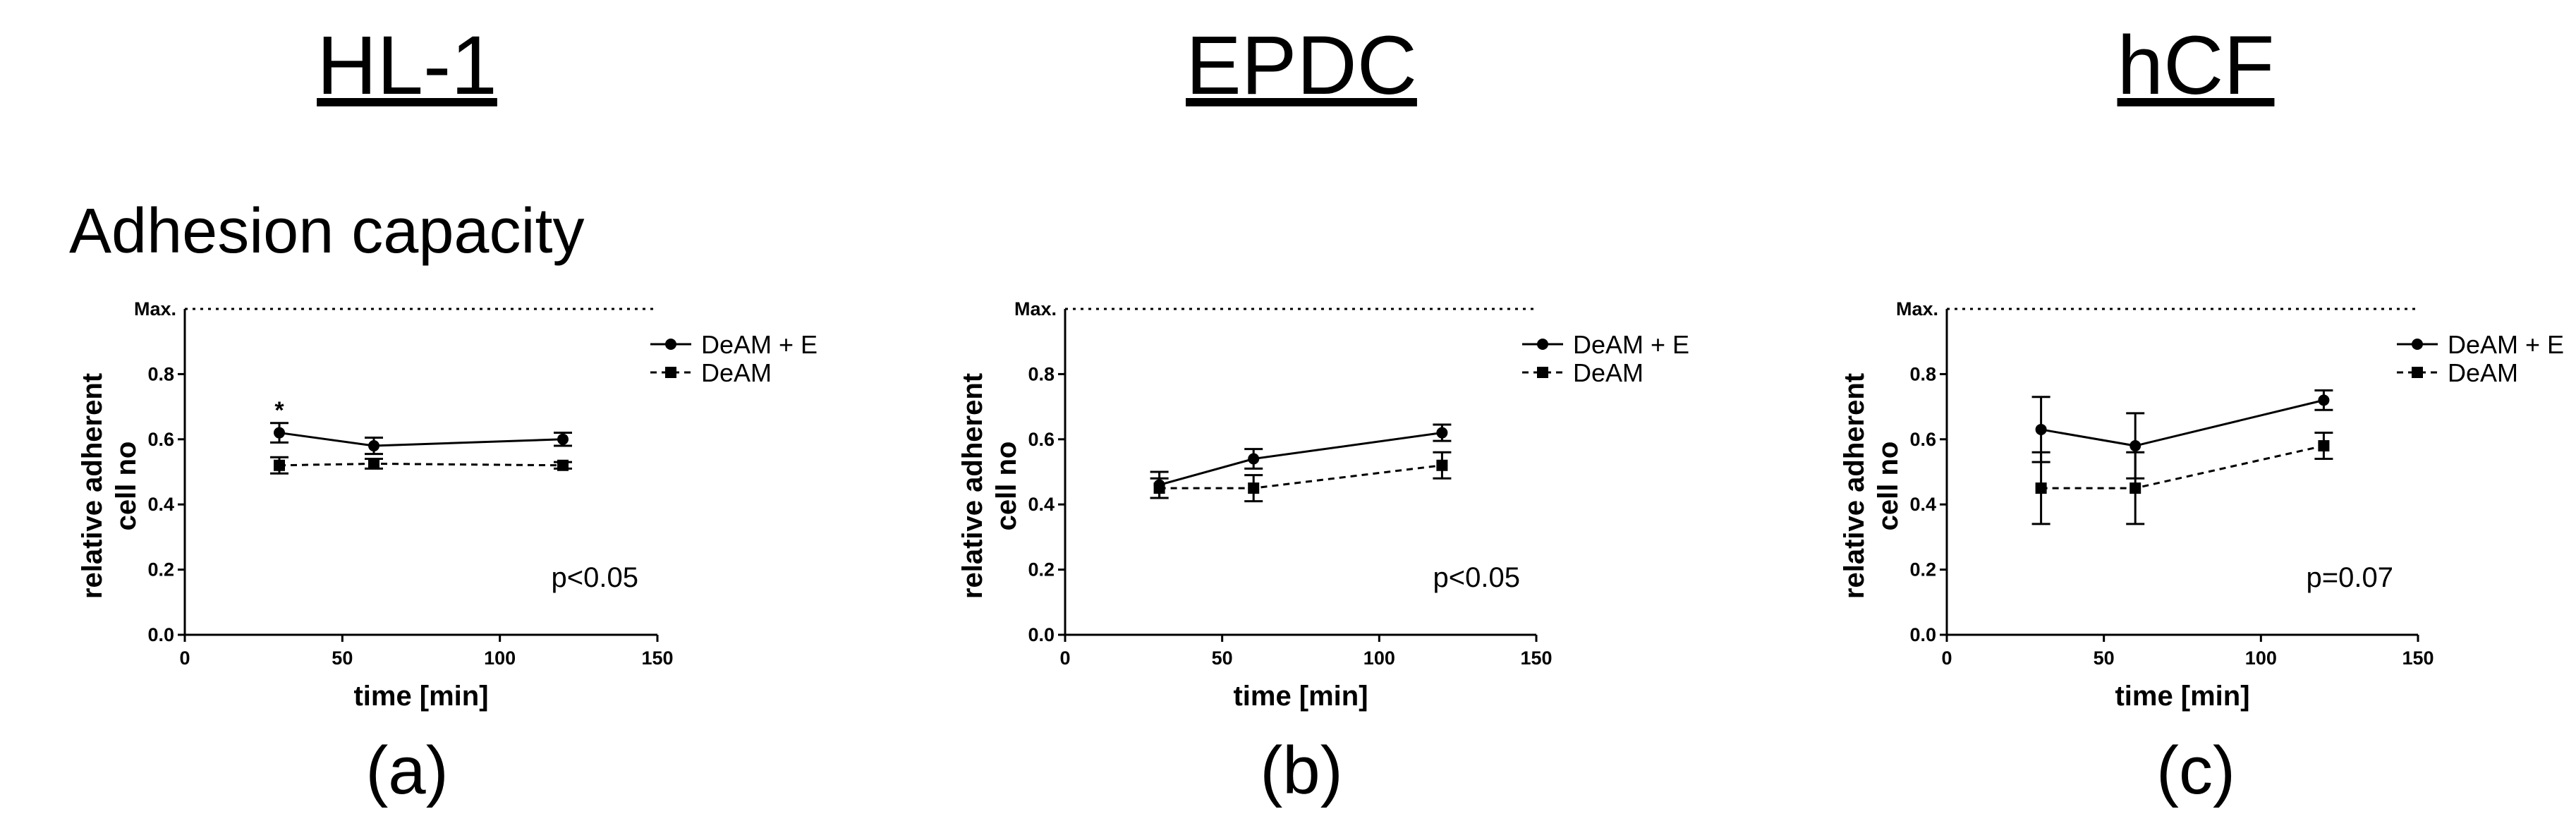 Image resolution: width=2576 pixels, height=821 pixels. Describe the element at coordinates (2196, 65) in the screenshot. I see `header-hcf: hCF` at that location.